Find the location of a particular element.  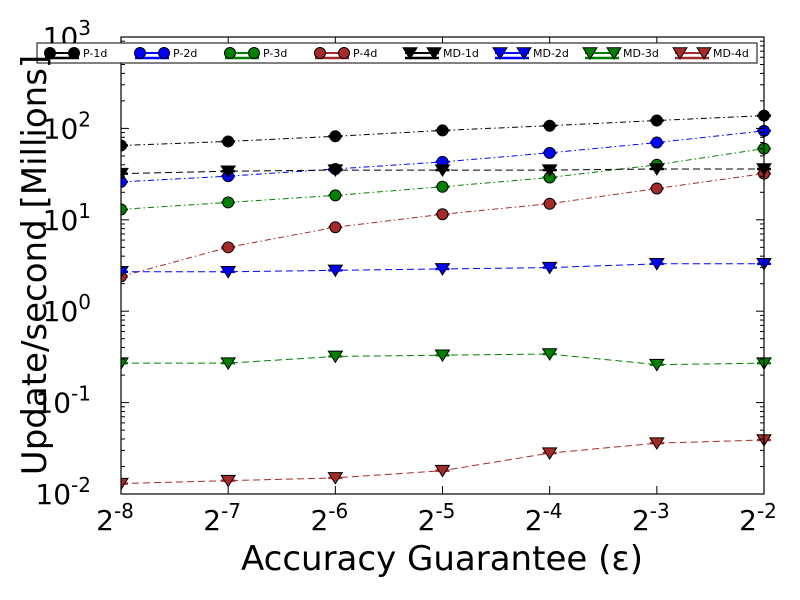

legend-item-p-1d: P-1d is located at coordinates (75, 53).